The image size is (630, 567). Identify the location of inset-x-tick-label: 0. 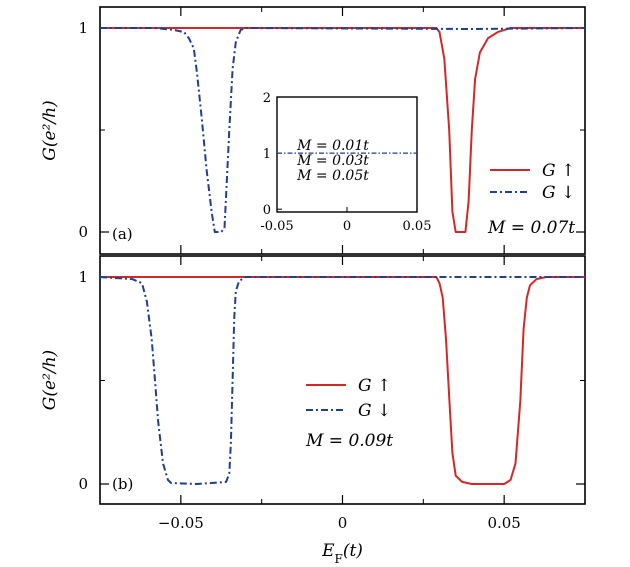
(347, 226).